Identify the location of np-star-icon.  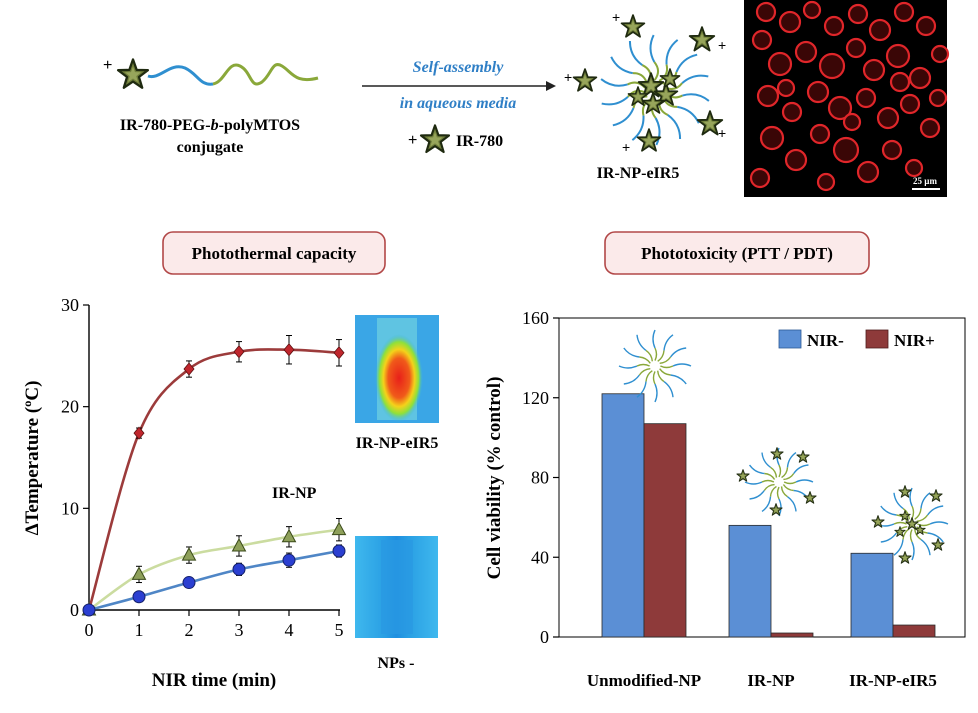
(936, 495).